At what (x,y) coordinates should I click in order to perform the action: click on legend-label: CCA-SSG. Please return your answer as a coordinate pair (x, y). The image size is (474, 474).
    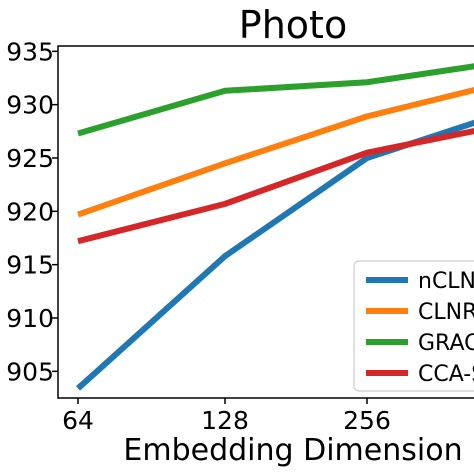
    Looking at the image, I should click on (446, 374).